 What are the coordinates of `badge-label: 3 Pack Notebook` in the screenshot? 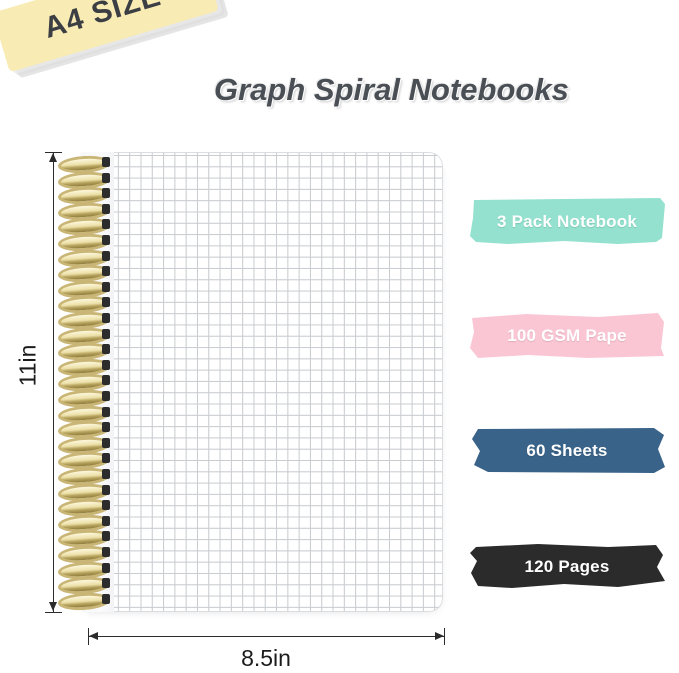 It's located at (567, 221).